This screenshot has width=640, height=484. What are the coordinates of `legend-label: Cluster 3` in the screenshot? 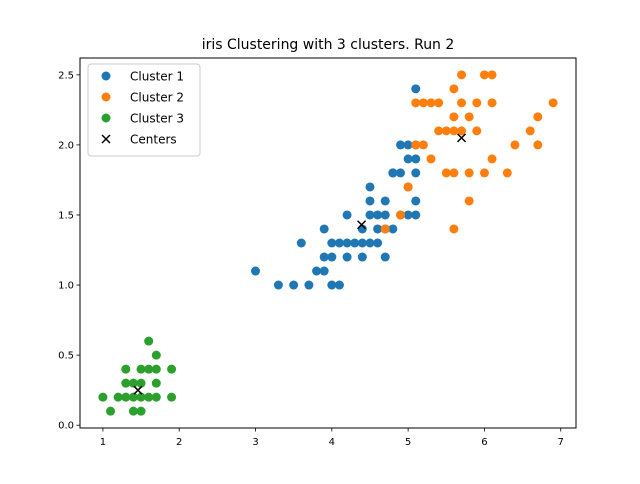 It's located at (157, 119).